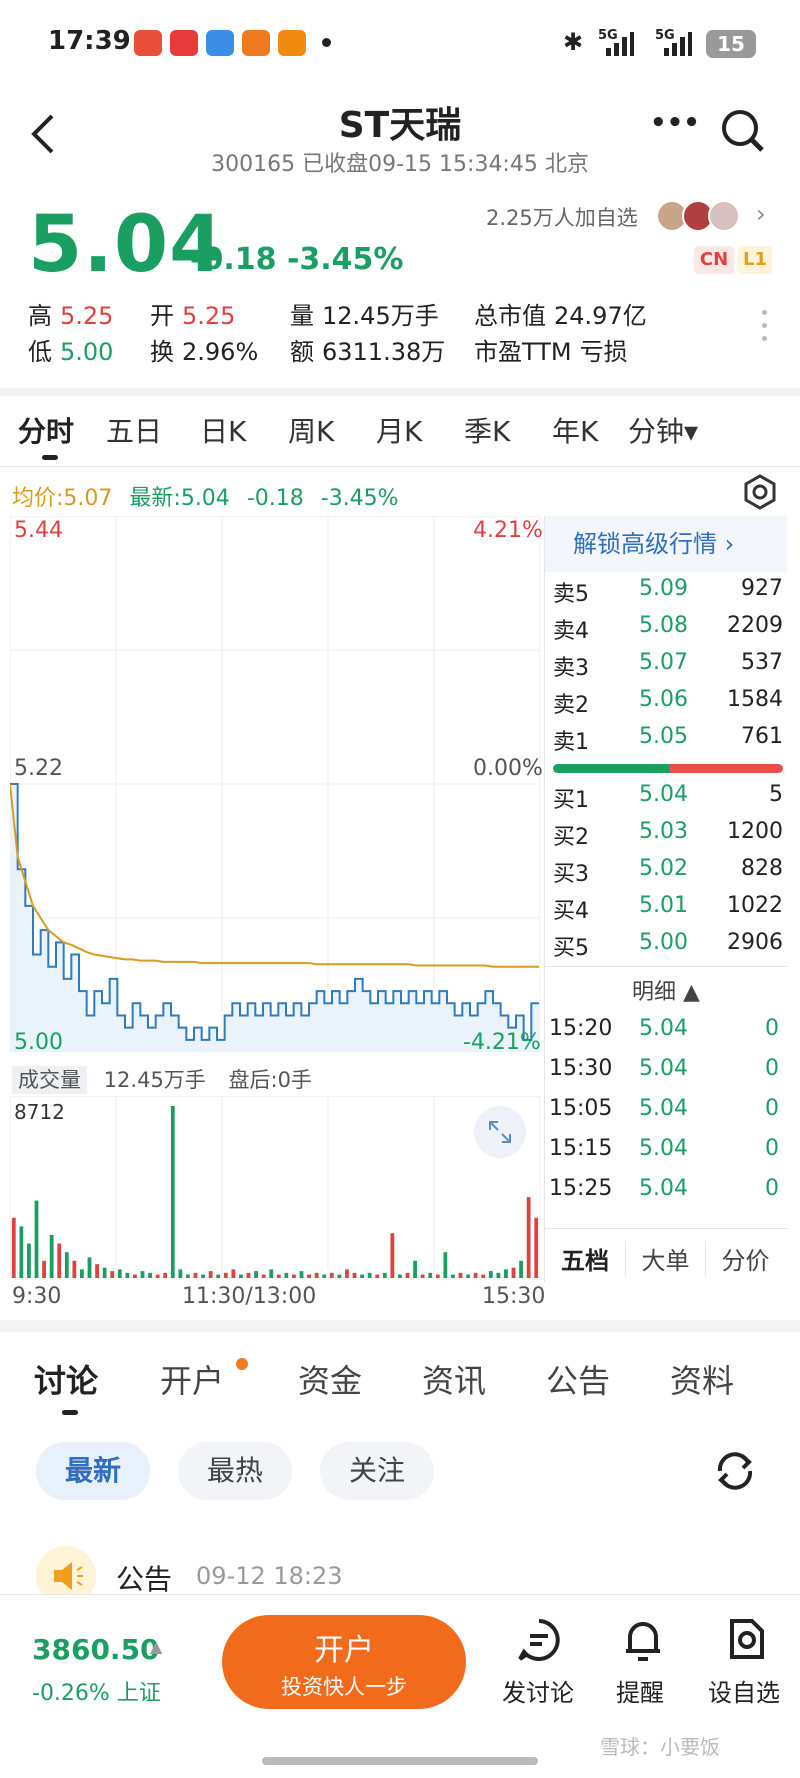 This screenshot has height=1778, width=800. I want to click on level-label: 买1, so click(571, 800).